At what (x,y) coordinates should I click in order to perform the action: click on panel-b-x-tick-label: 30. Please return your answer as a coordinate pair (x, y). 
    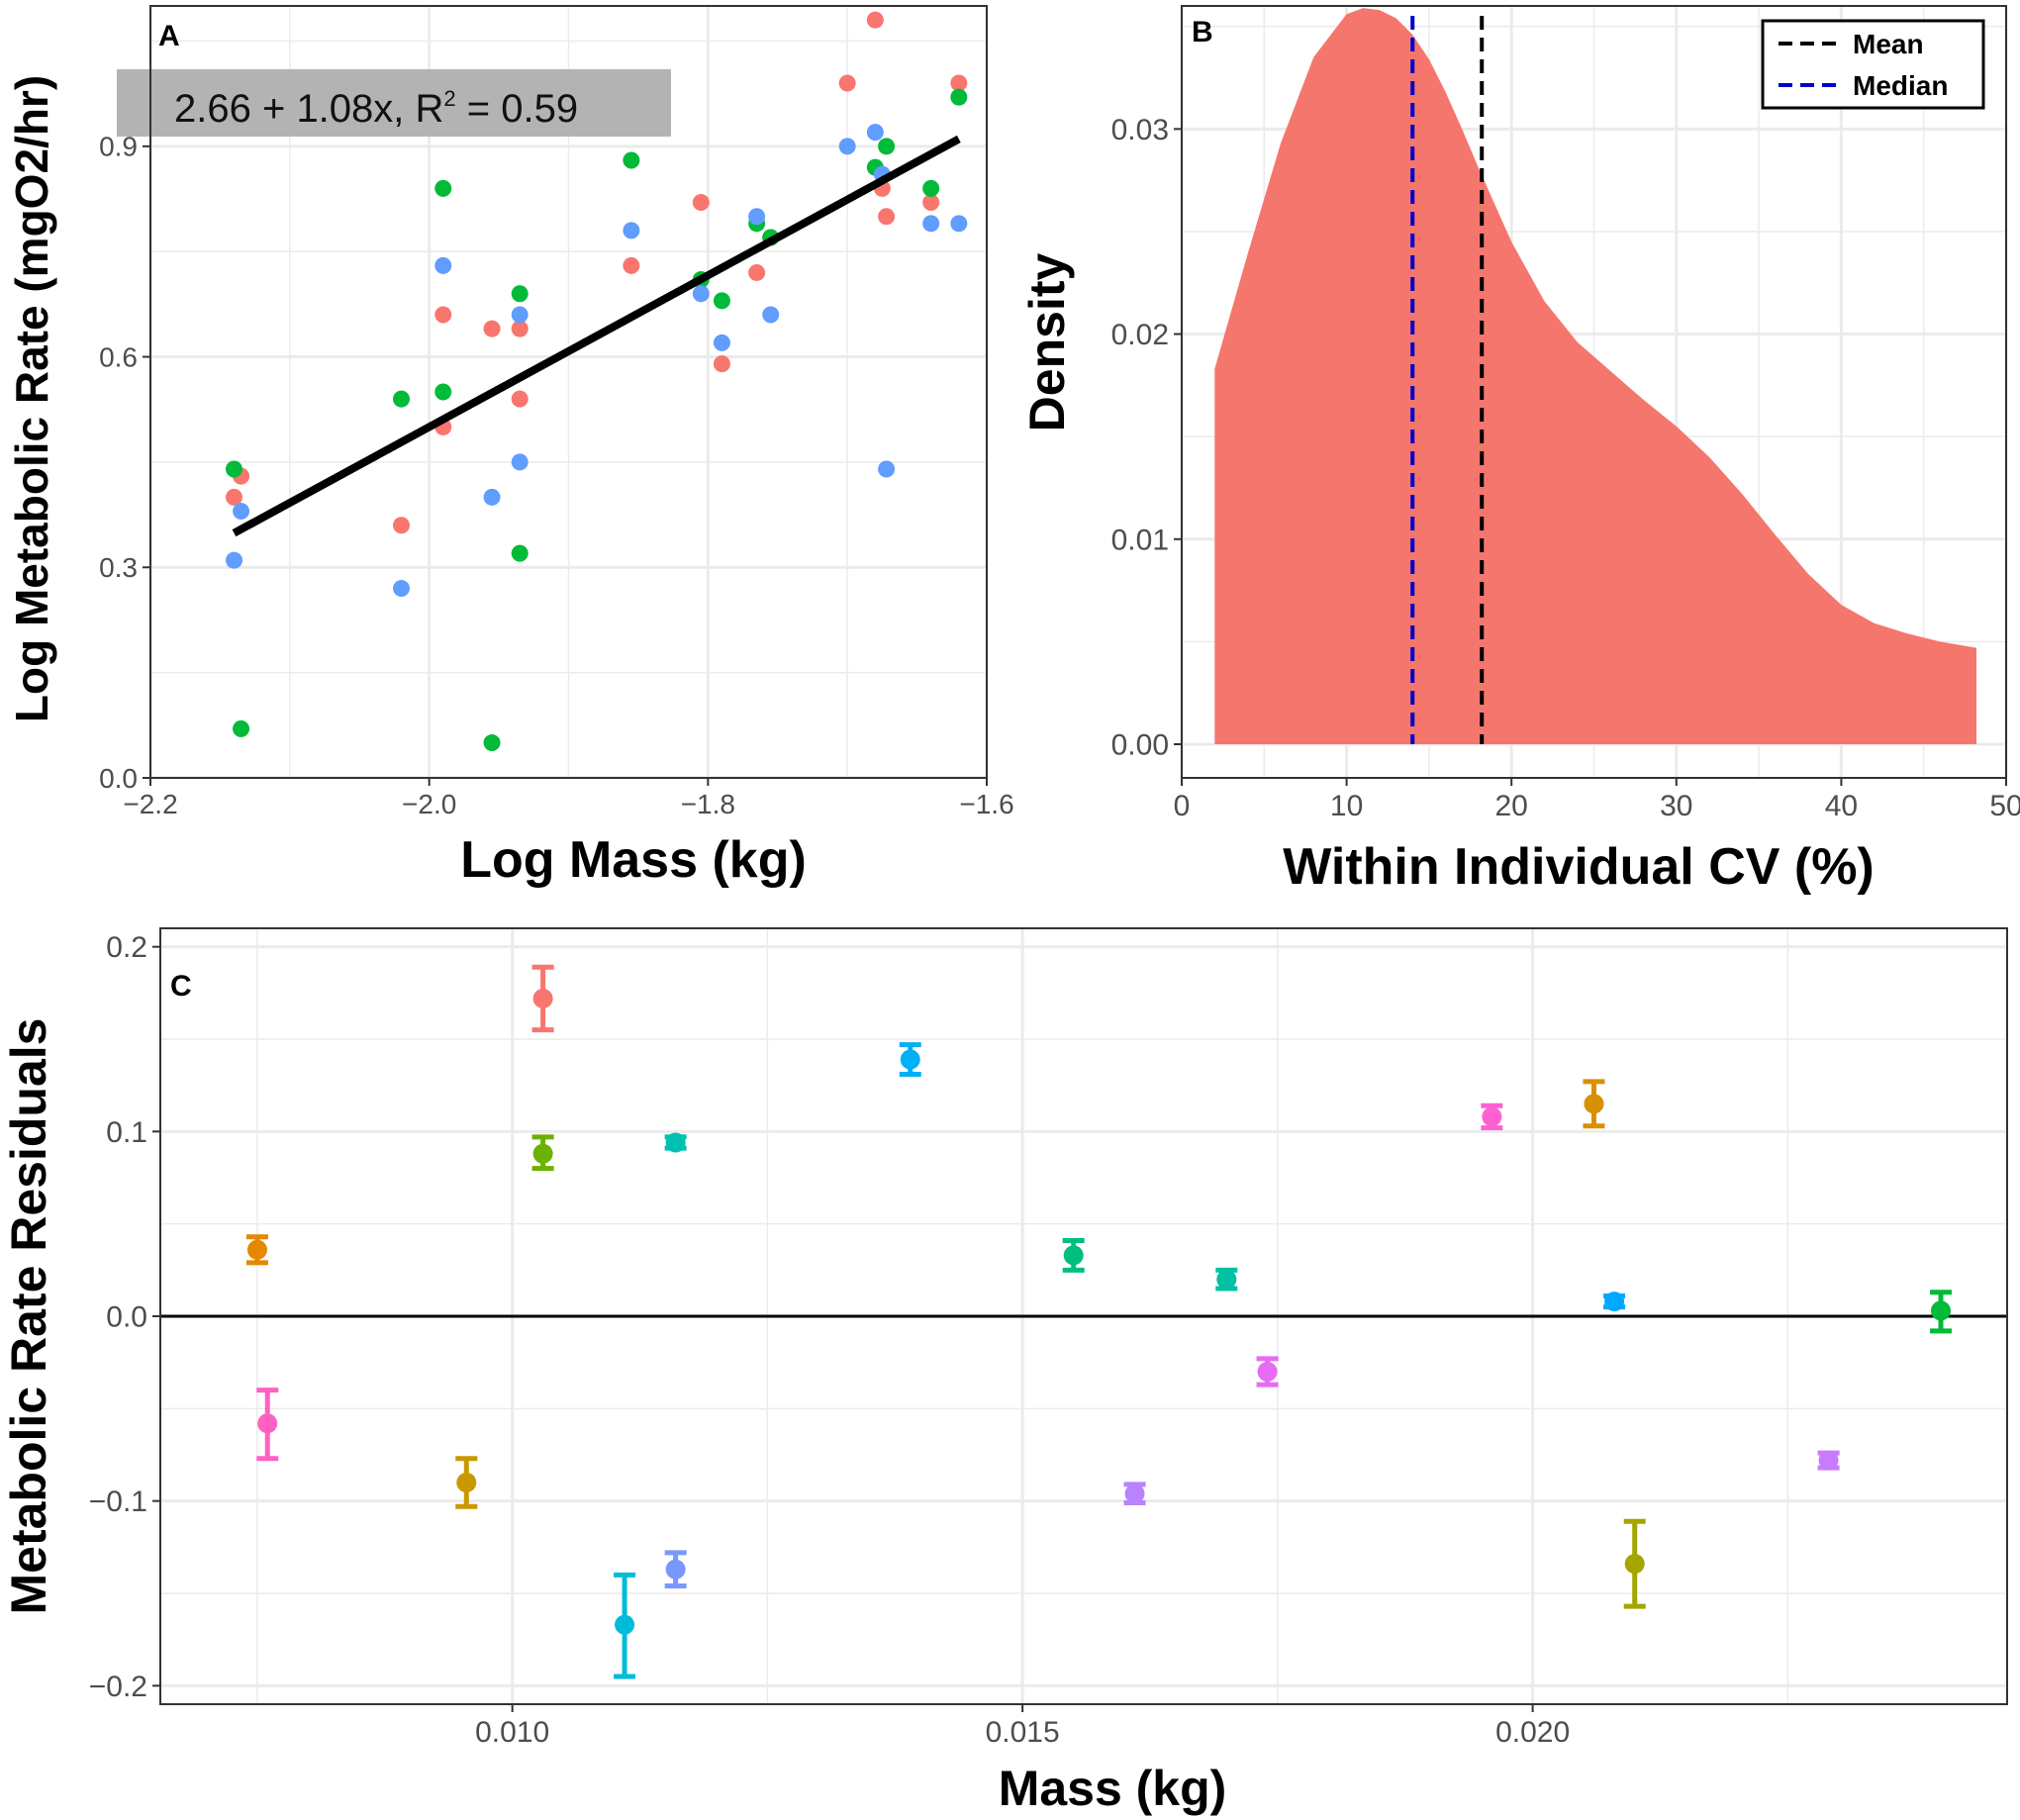
    Looking at the image, I should click on (1676, 806).